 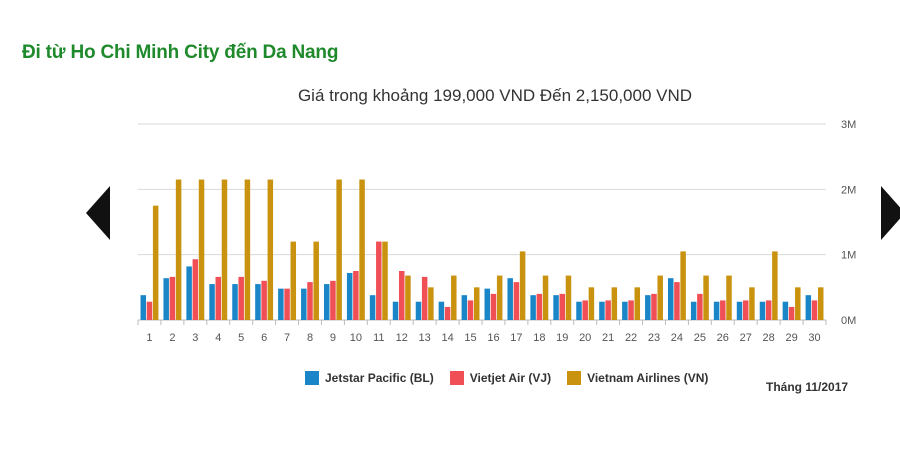 What do you see at coordinates (890, 213) in the screenshot?
I see `triangle-right-icon` at bounding box center [890, 213].